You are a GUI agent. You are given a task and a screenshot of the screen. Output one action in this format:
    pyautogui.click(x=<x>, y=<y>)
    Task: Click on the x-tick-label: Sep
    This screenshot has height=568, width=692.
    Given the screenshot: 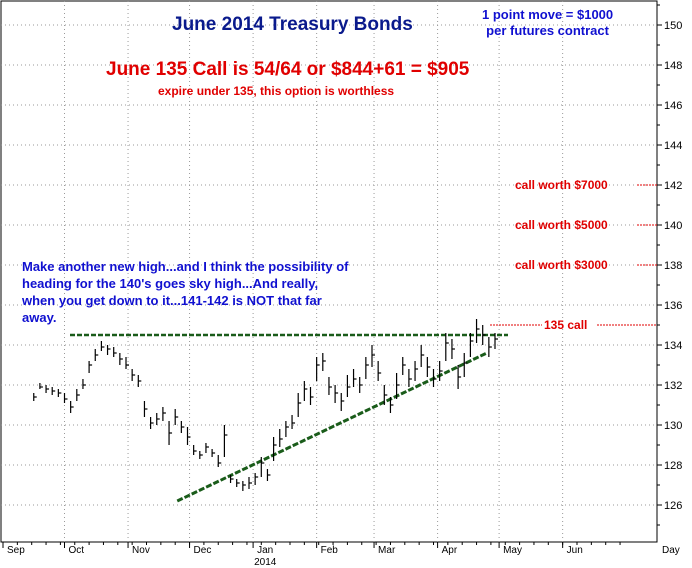 What is the action you would take?
    pyautogui.click(x=16, y=550)
    